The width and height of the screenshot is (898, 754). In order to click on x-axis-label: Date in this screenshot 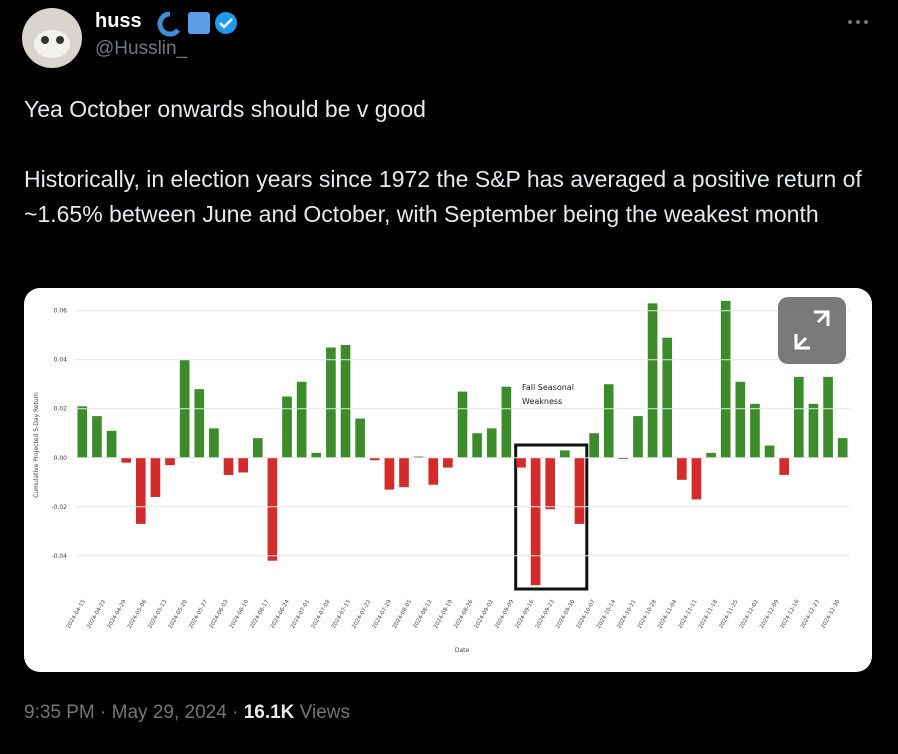, I will do `click(462, 650)`.